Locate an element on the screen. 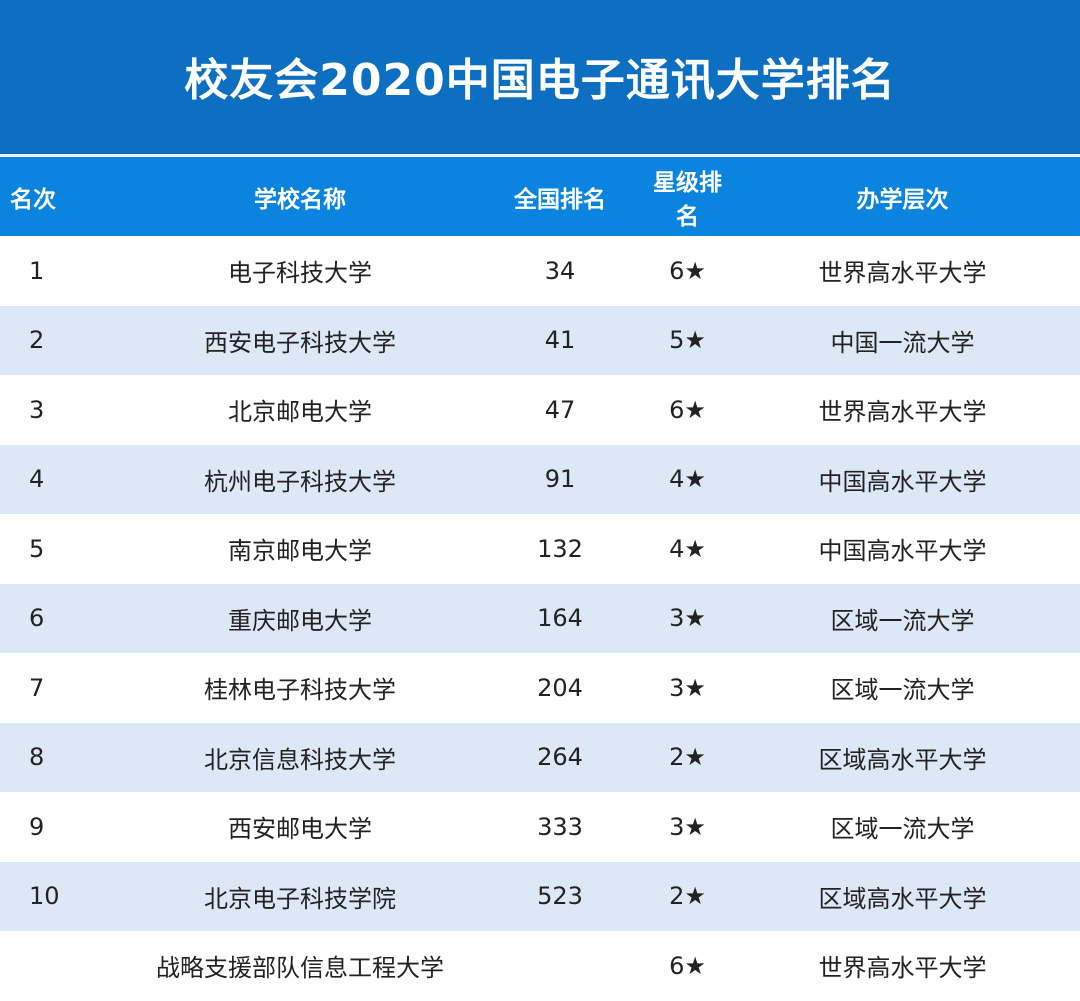 The height and width of the screenshot is (1001, 1080). rank-cell: 8 is located at coordinates (37, 757).